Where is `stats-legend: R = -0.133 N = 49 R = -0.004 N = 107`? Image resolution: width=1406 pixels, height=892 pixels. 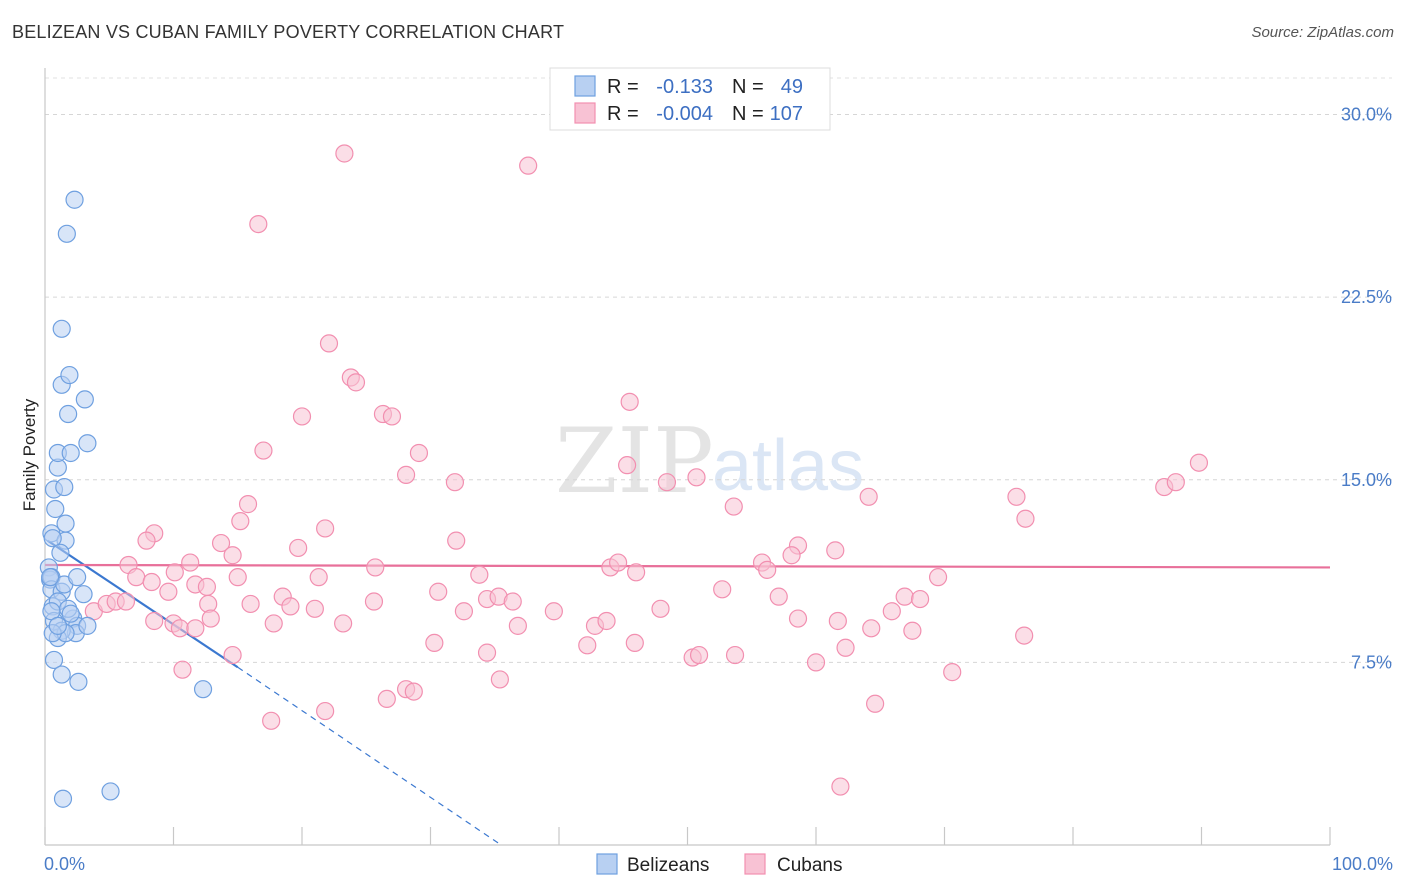
stats-legend: R = -0.133 N = 49 R = -0.004 N = 107 is located at coordinates (690, 99).